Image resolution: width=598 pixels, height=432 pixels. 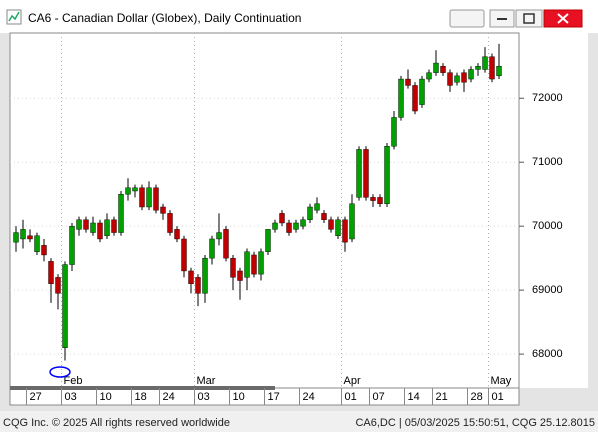 What do you see at coordinates (547, 290) in the screenshot?
I see `y-tick-label: 69000` at bounding box center [547, 290].